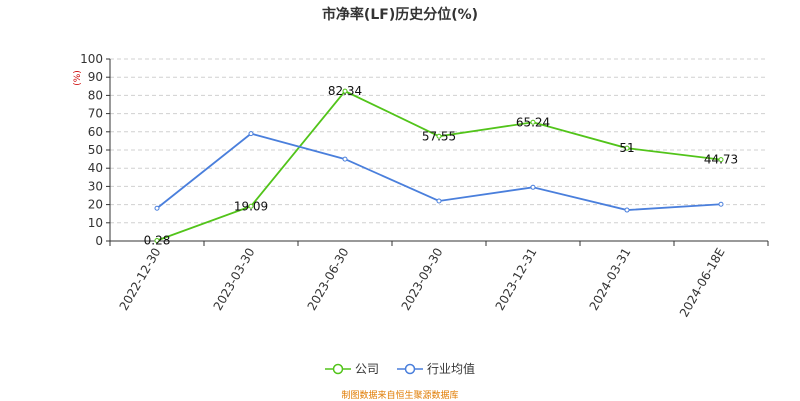 This screenshot has width=800, height=401. I want to click on legend: 公司 行业均值, so click(400, 368).